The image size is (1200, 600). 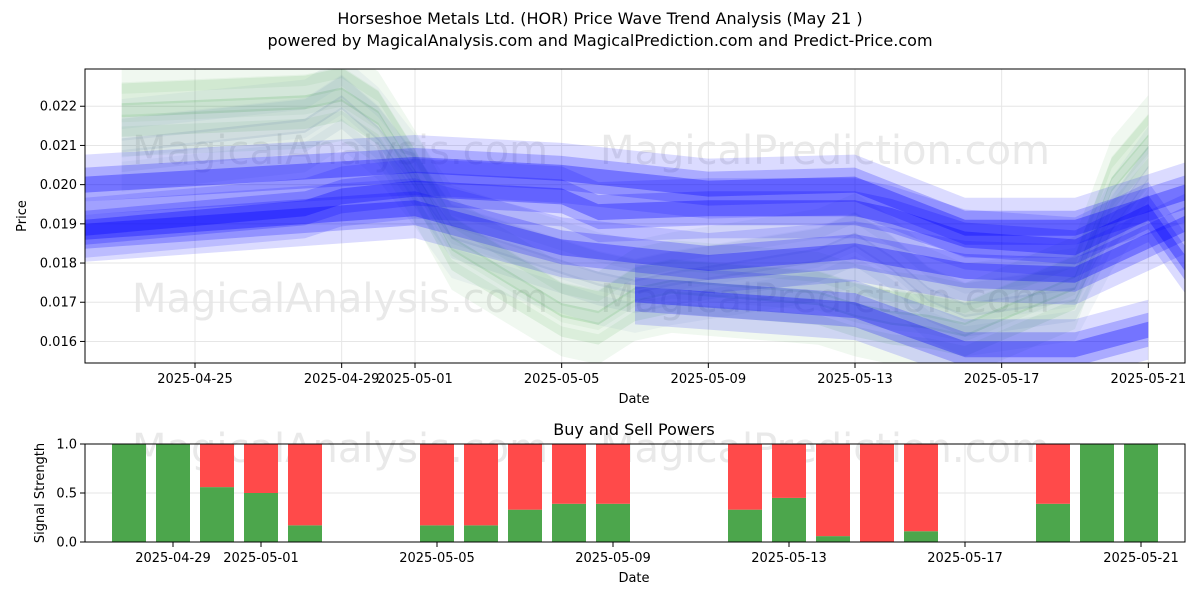 I want to click on x-axis-label-2: Date, so click(x=633, y=578).